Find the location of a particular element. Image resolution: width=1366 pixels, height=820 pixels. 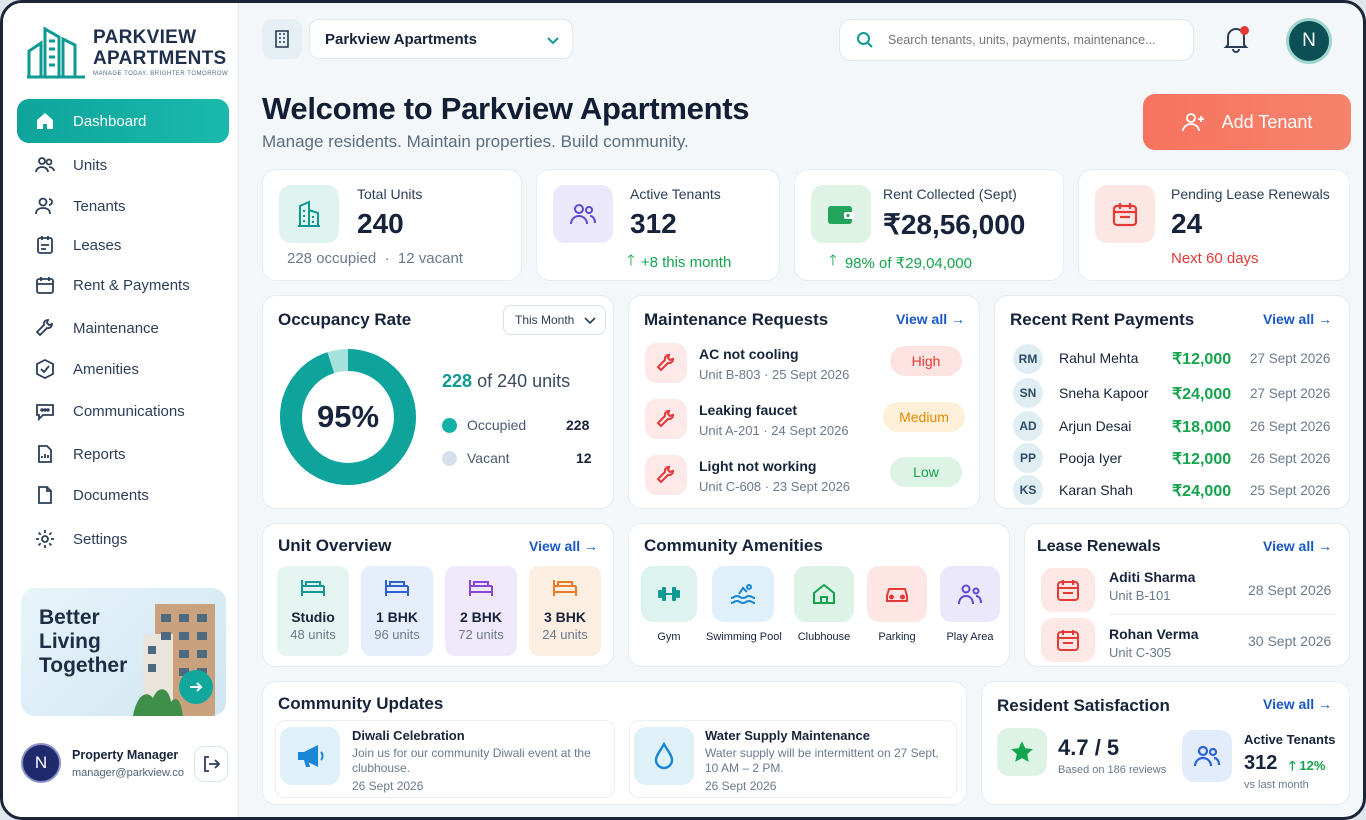

amenity-clubhouse: Clubhouse is located at coordinates (824, 604).